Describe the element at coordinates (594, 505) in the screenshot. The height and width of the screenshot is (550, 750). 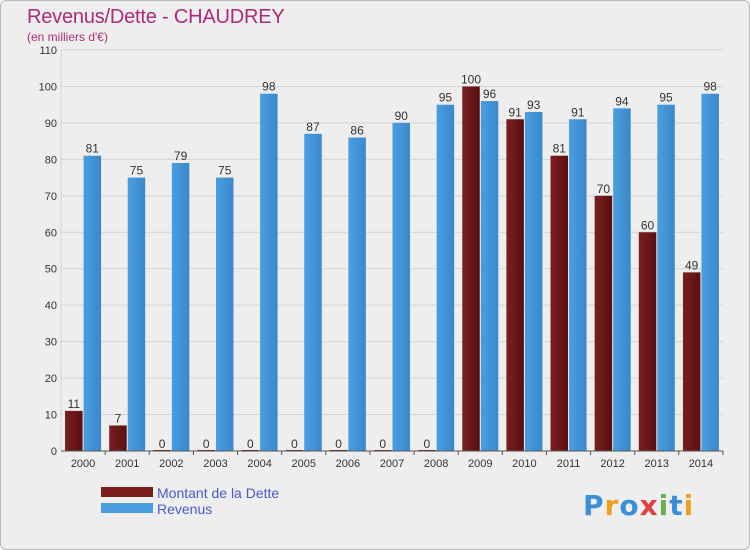
I see `logo-letter: P` at that location.